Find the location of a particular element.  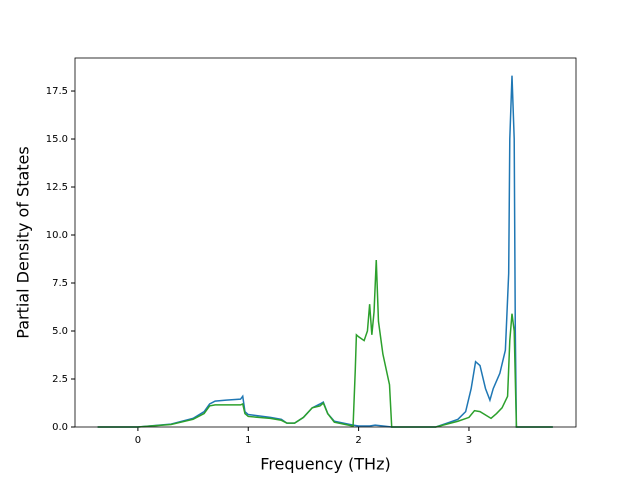

x-tick-label: 3 is located at coordinates (469, 440).